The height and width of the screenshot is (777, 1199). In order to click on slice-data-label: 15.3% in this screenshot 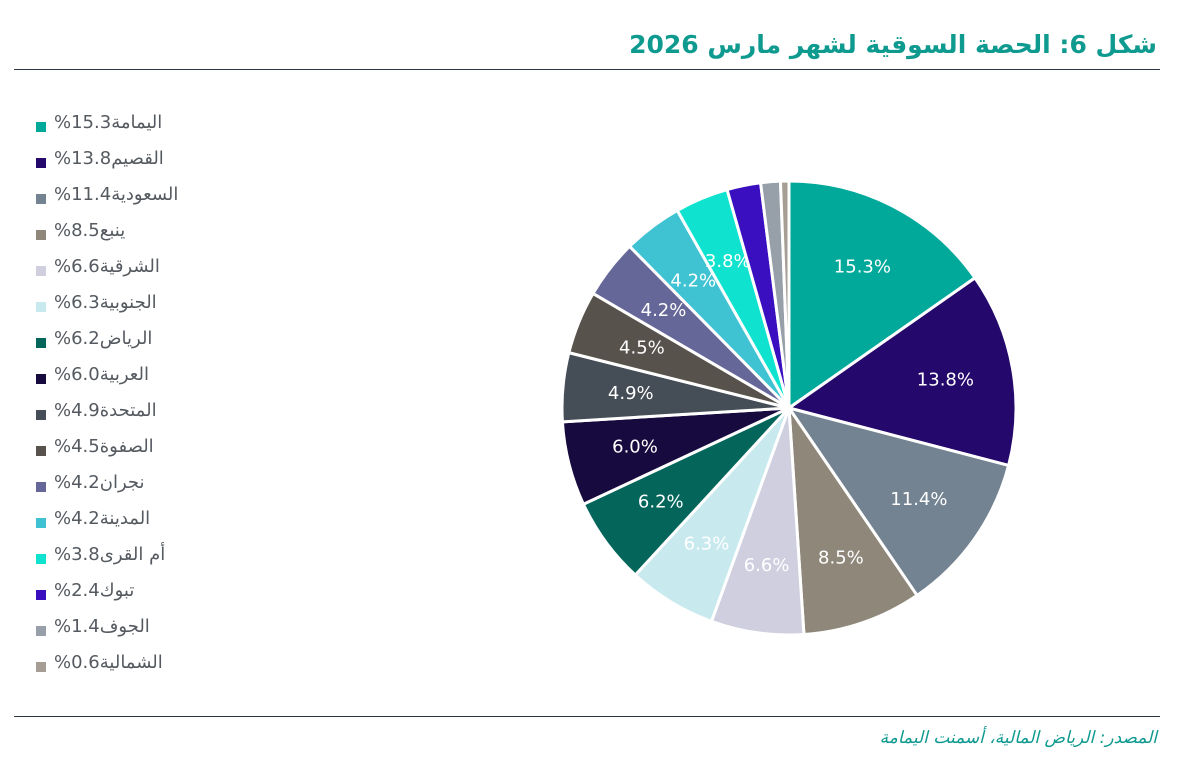, I will do `click(862, 267)`.